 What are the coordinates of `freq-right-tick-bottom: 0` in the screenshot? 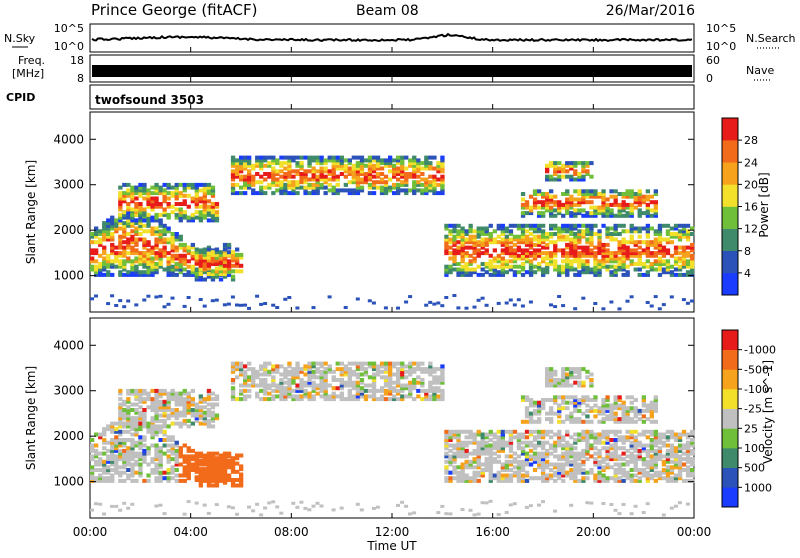 It's located at (709, 78).